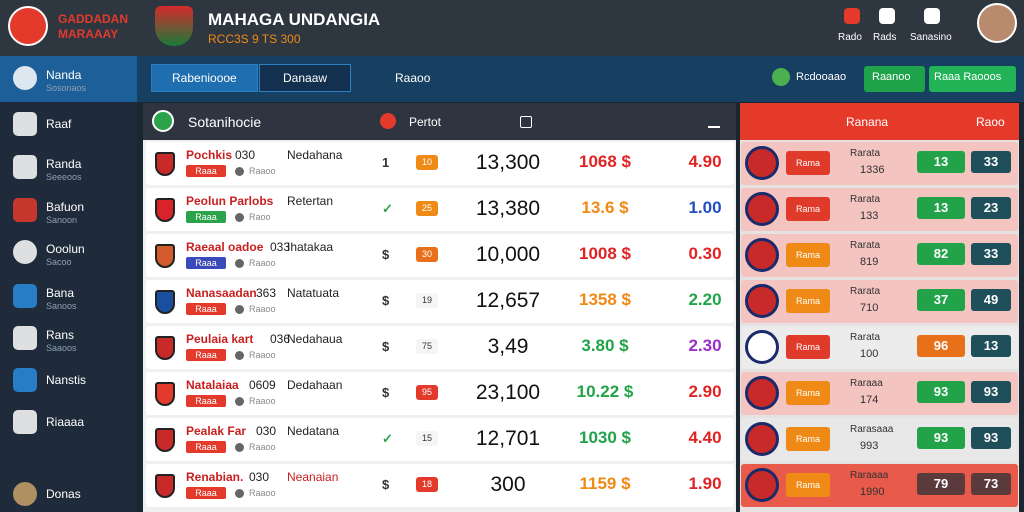 This screenshot has width=1024, height=512. Describe the element at coordinates (209, 155) in the screenshot. I see `team-name: Pochkis` at that location.